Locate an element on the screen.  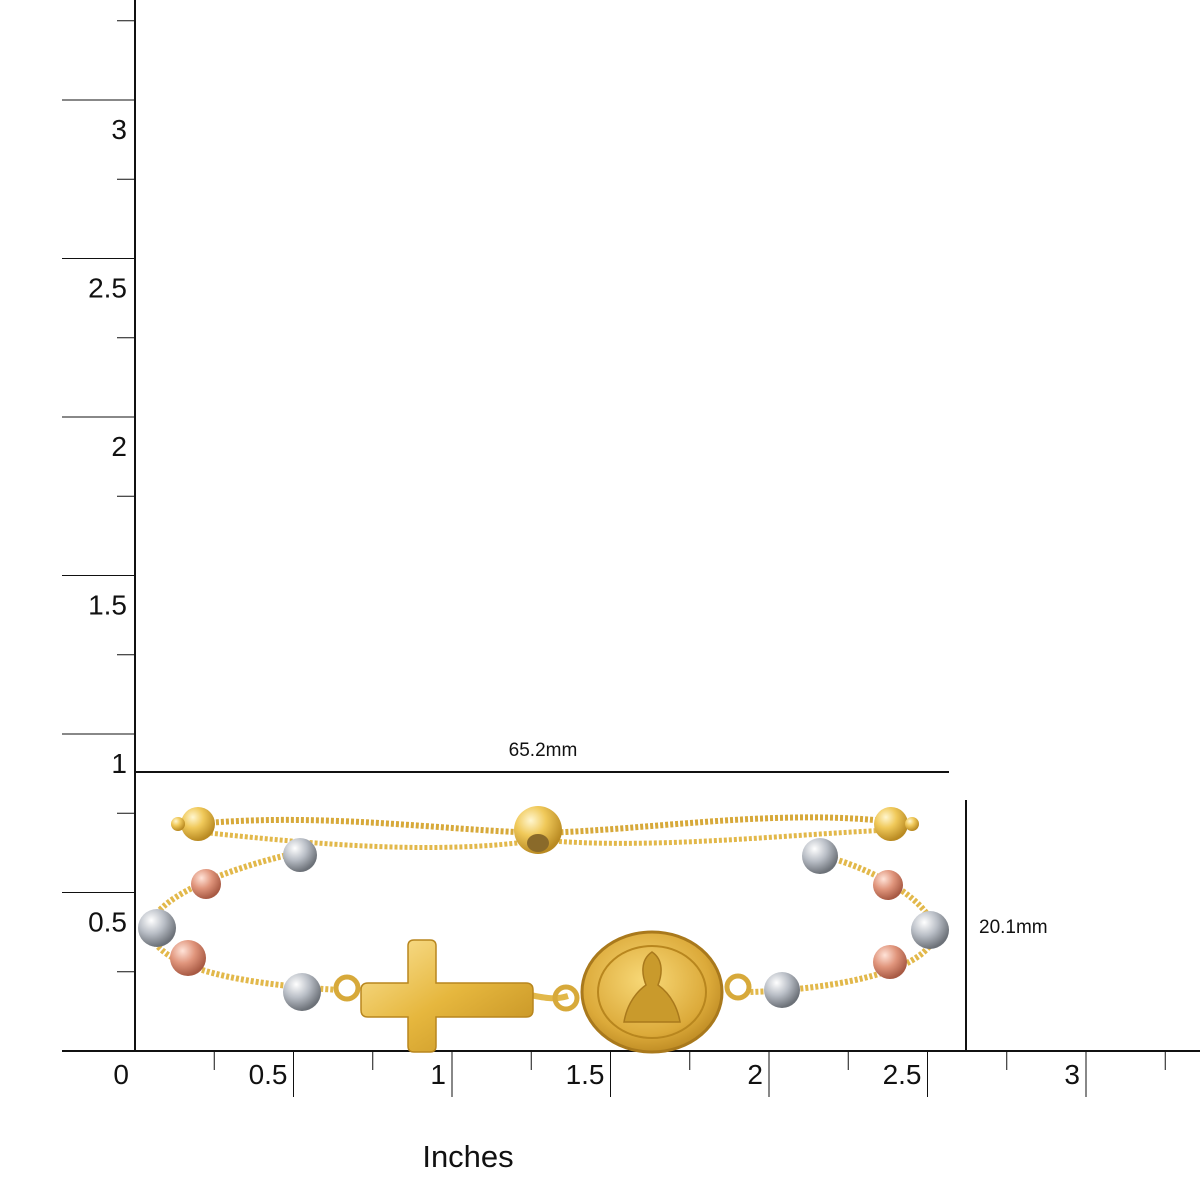
end-bead-left is located at coordinates (198, 824).